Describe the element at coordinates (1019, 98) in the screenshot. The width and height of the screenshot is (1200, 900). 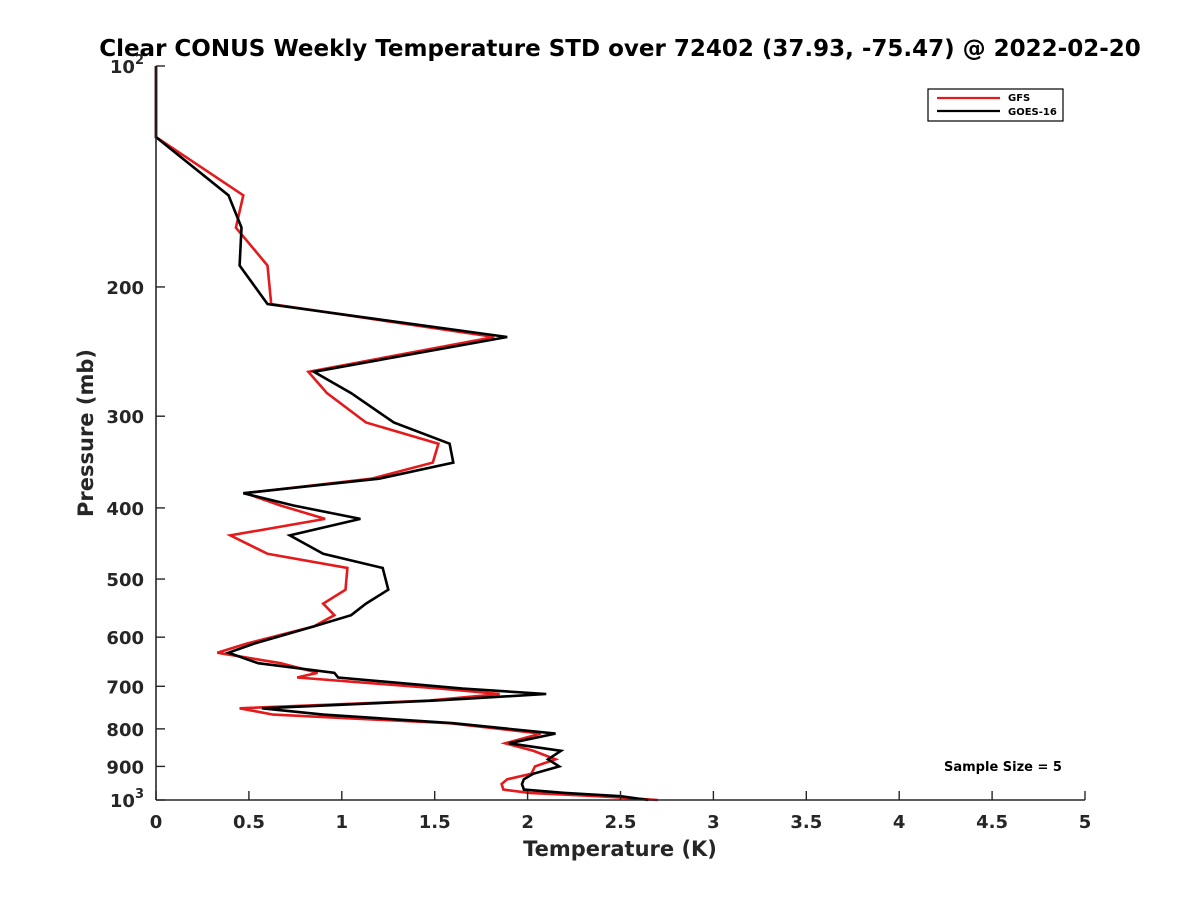
I see `legend-label-gfs: GFS` at that location.